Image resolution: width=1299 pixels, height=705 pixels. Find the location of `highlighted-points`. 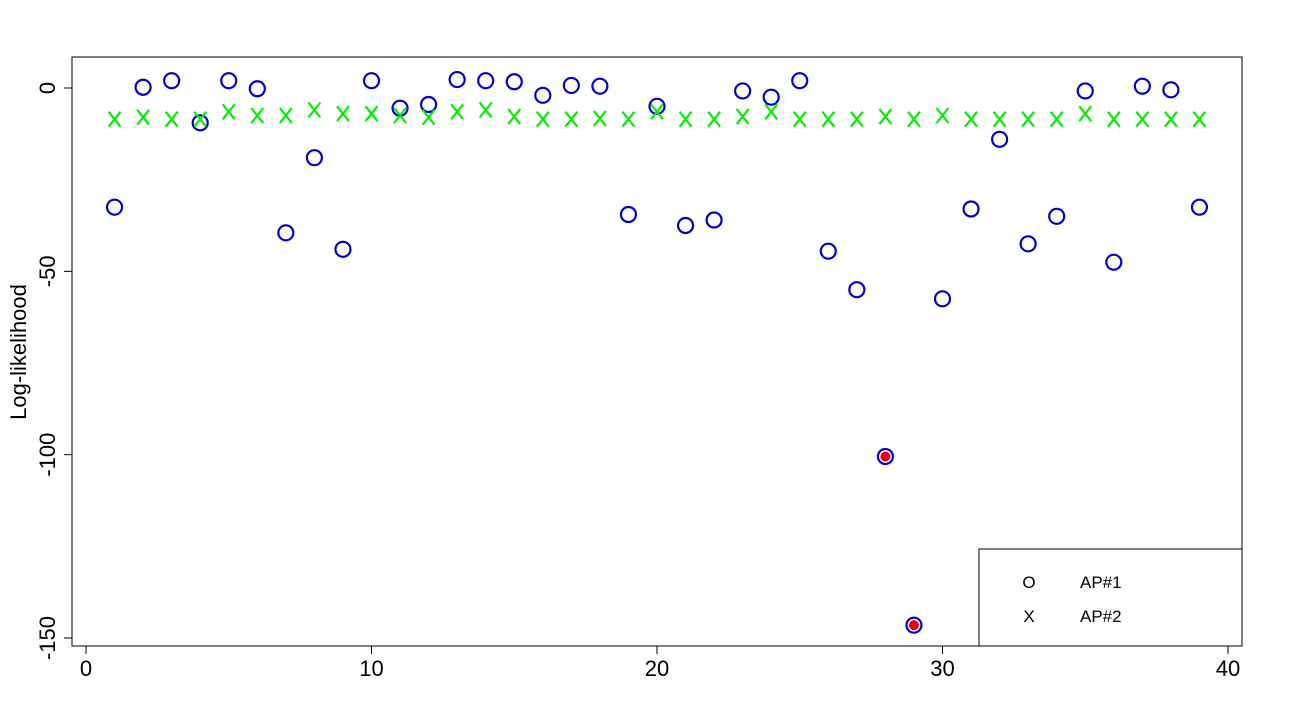

highlighted-points is located at coordinates (899, 541).